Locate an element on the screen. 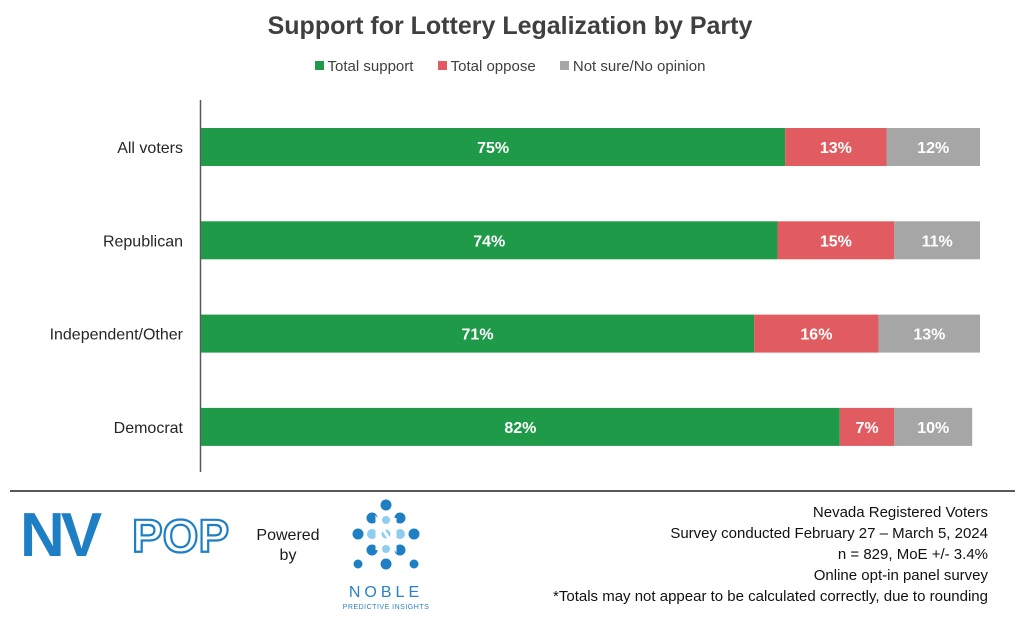 The image size is (1024, 626). nvpop-logo-nv: NV is located at coordinates (61, 532).